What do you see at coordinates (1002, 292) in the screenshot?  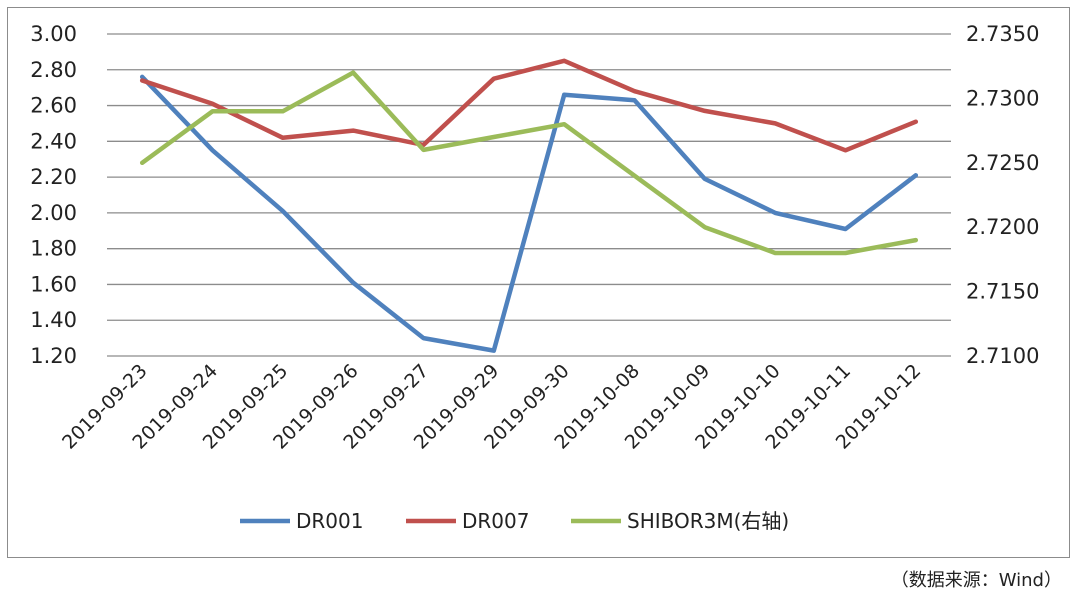 I see `right-tick-label: 2.7150` at bounding box center [1002, 292].